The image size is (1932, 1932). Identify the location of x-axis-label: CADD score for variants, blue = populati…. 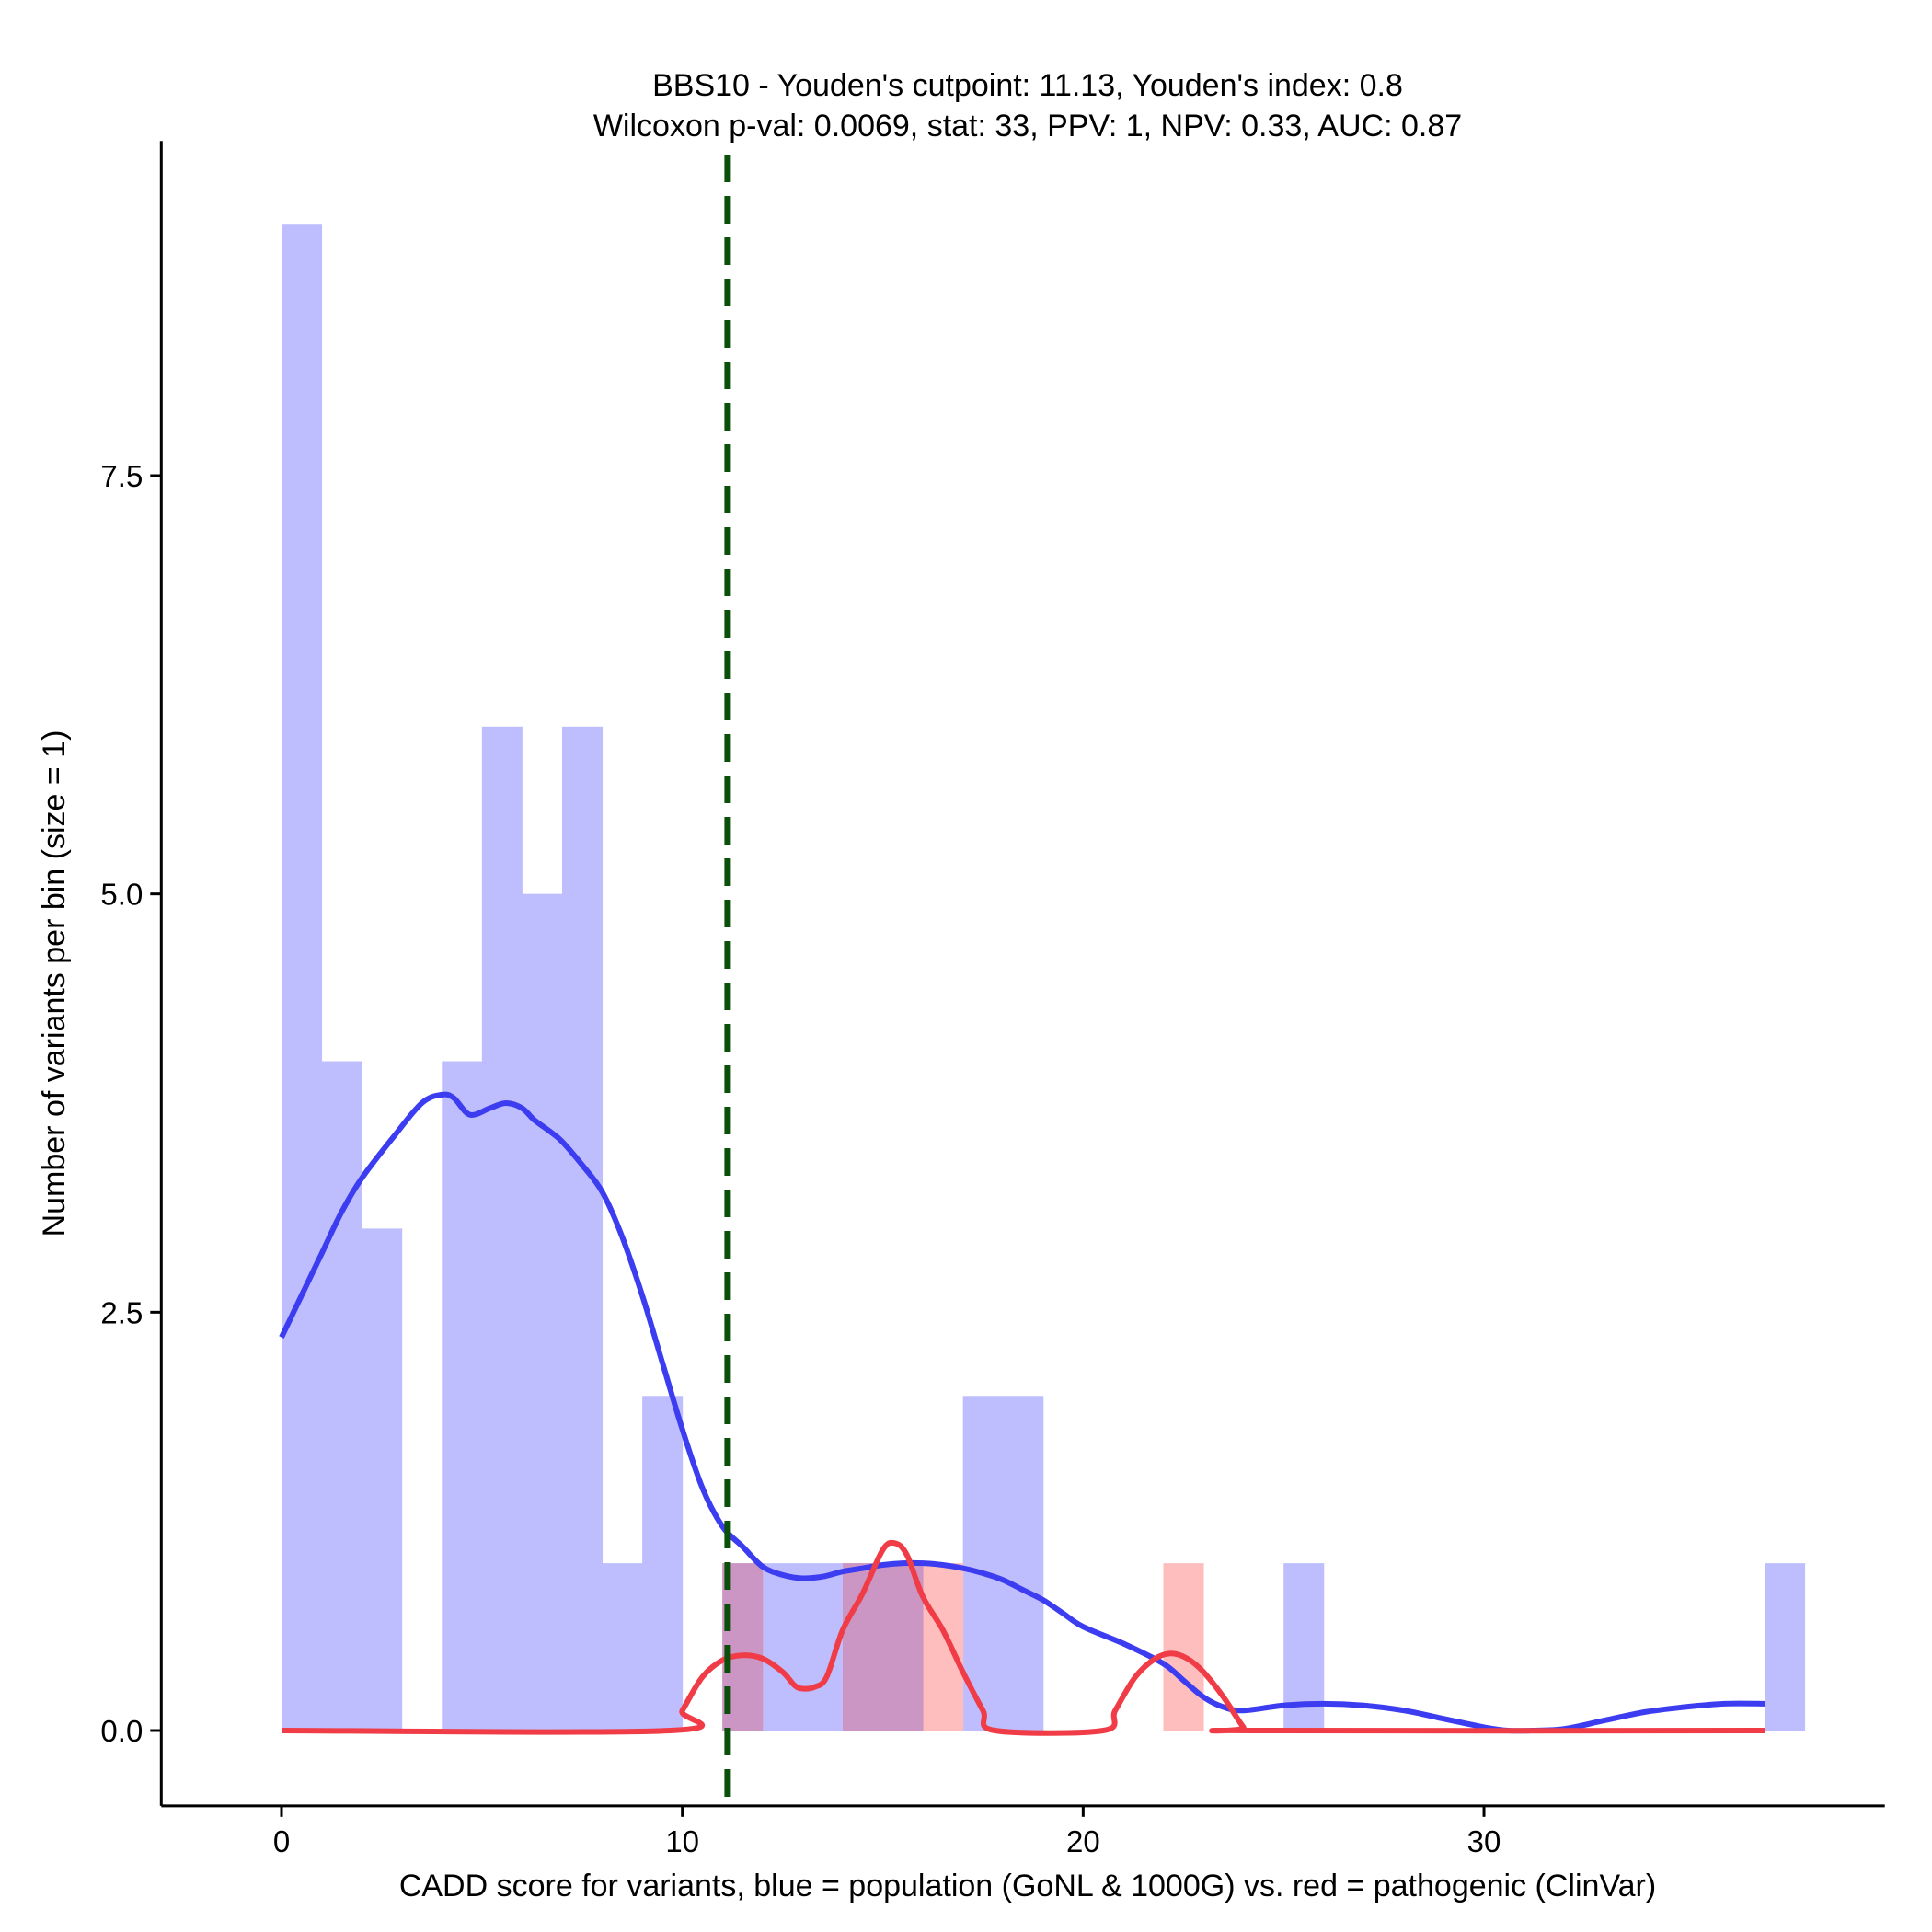
(1027, 1886).